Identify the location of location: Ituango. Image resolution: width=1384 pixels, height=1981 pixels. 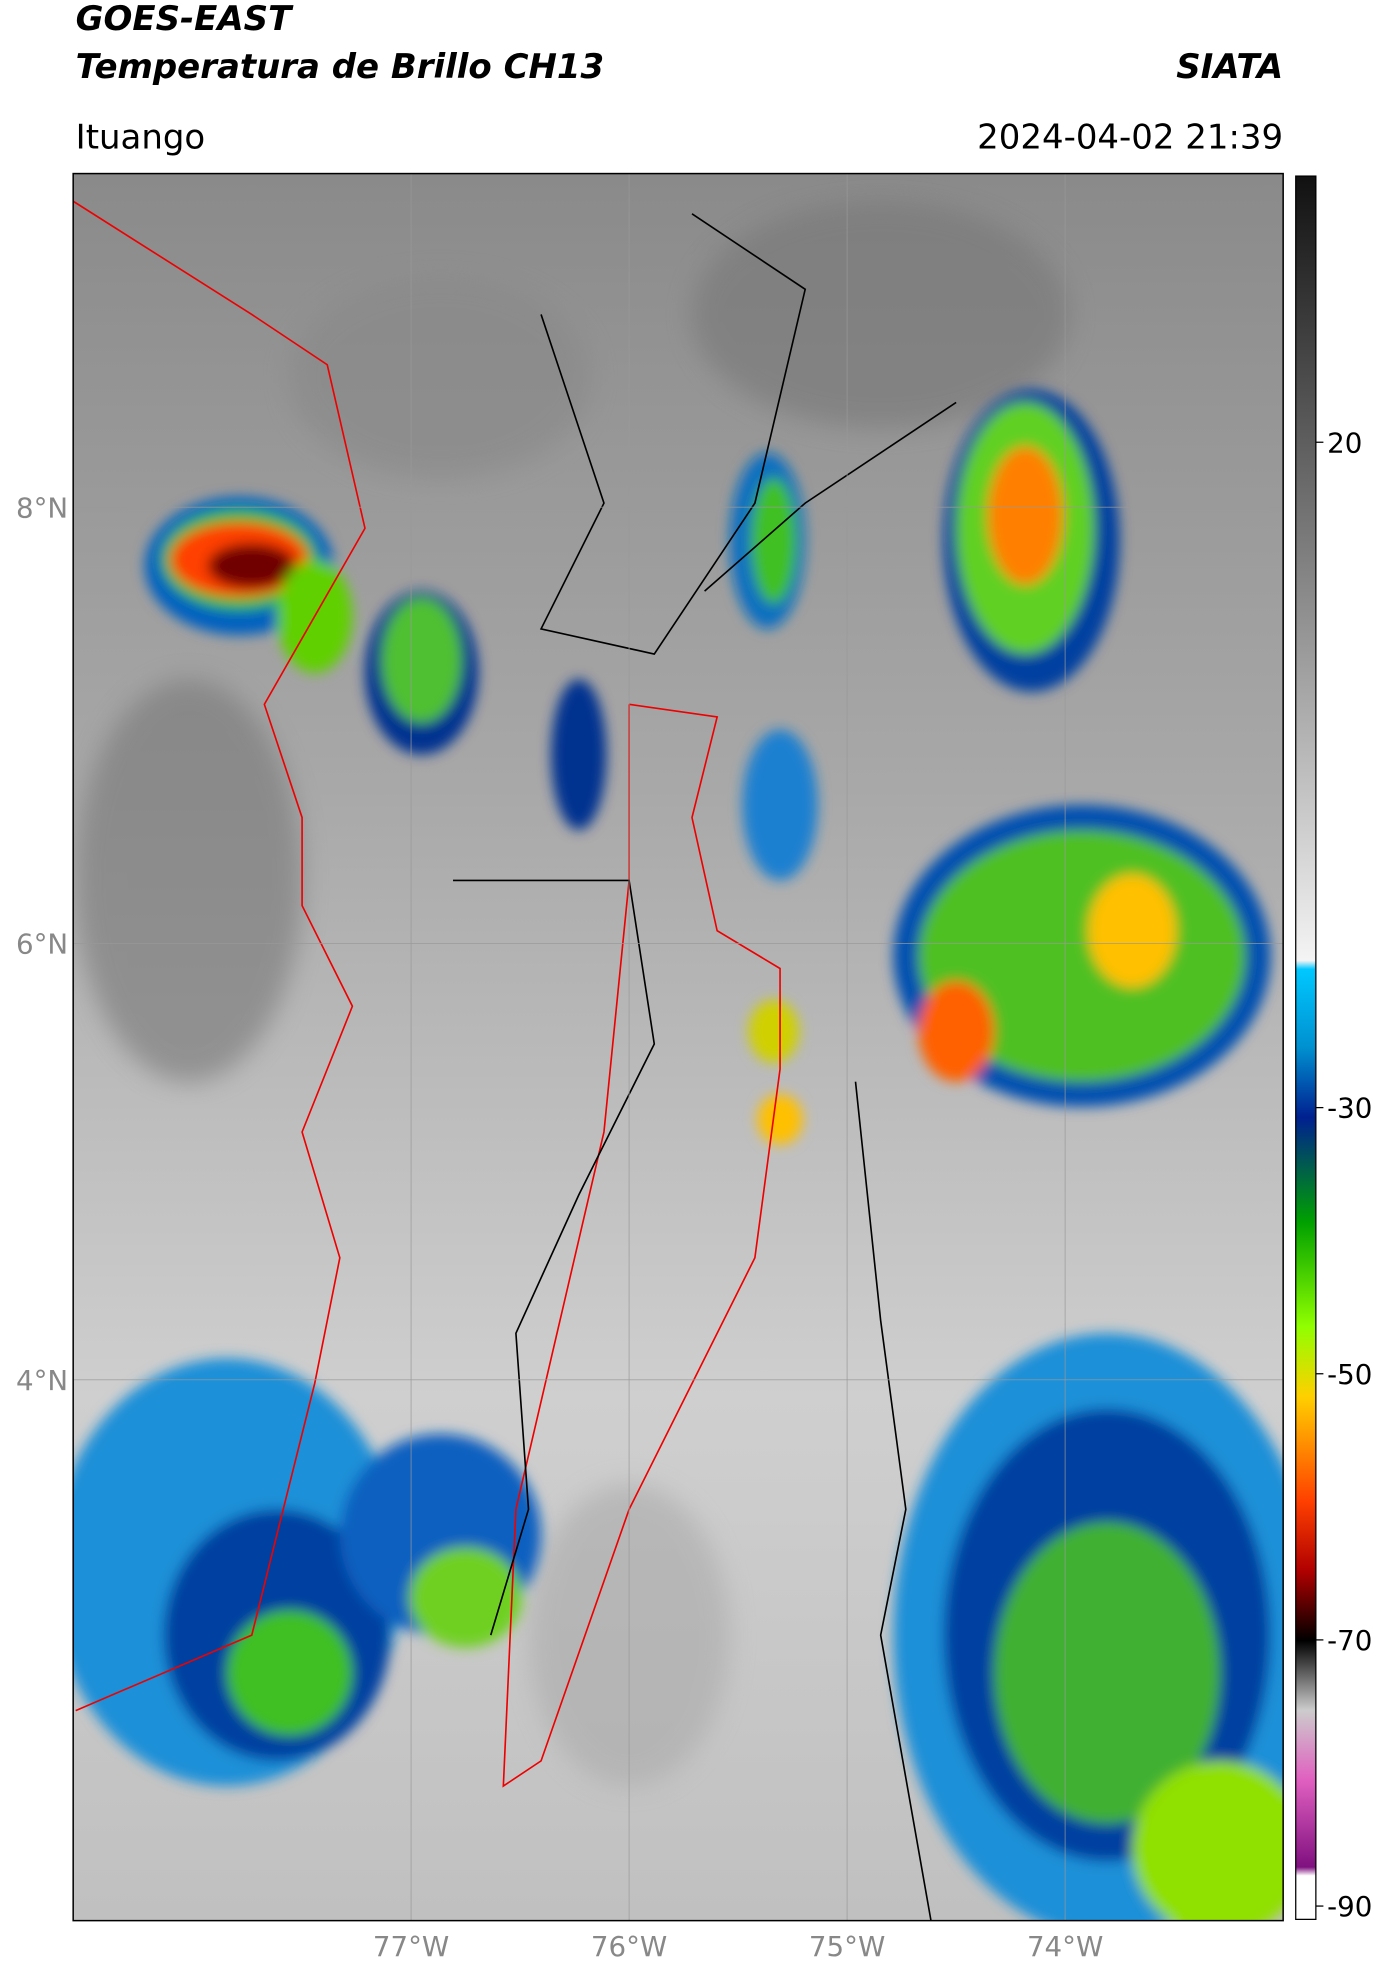
(141, 137).